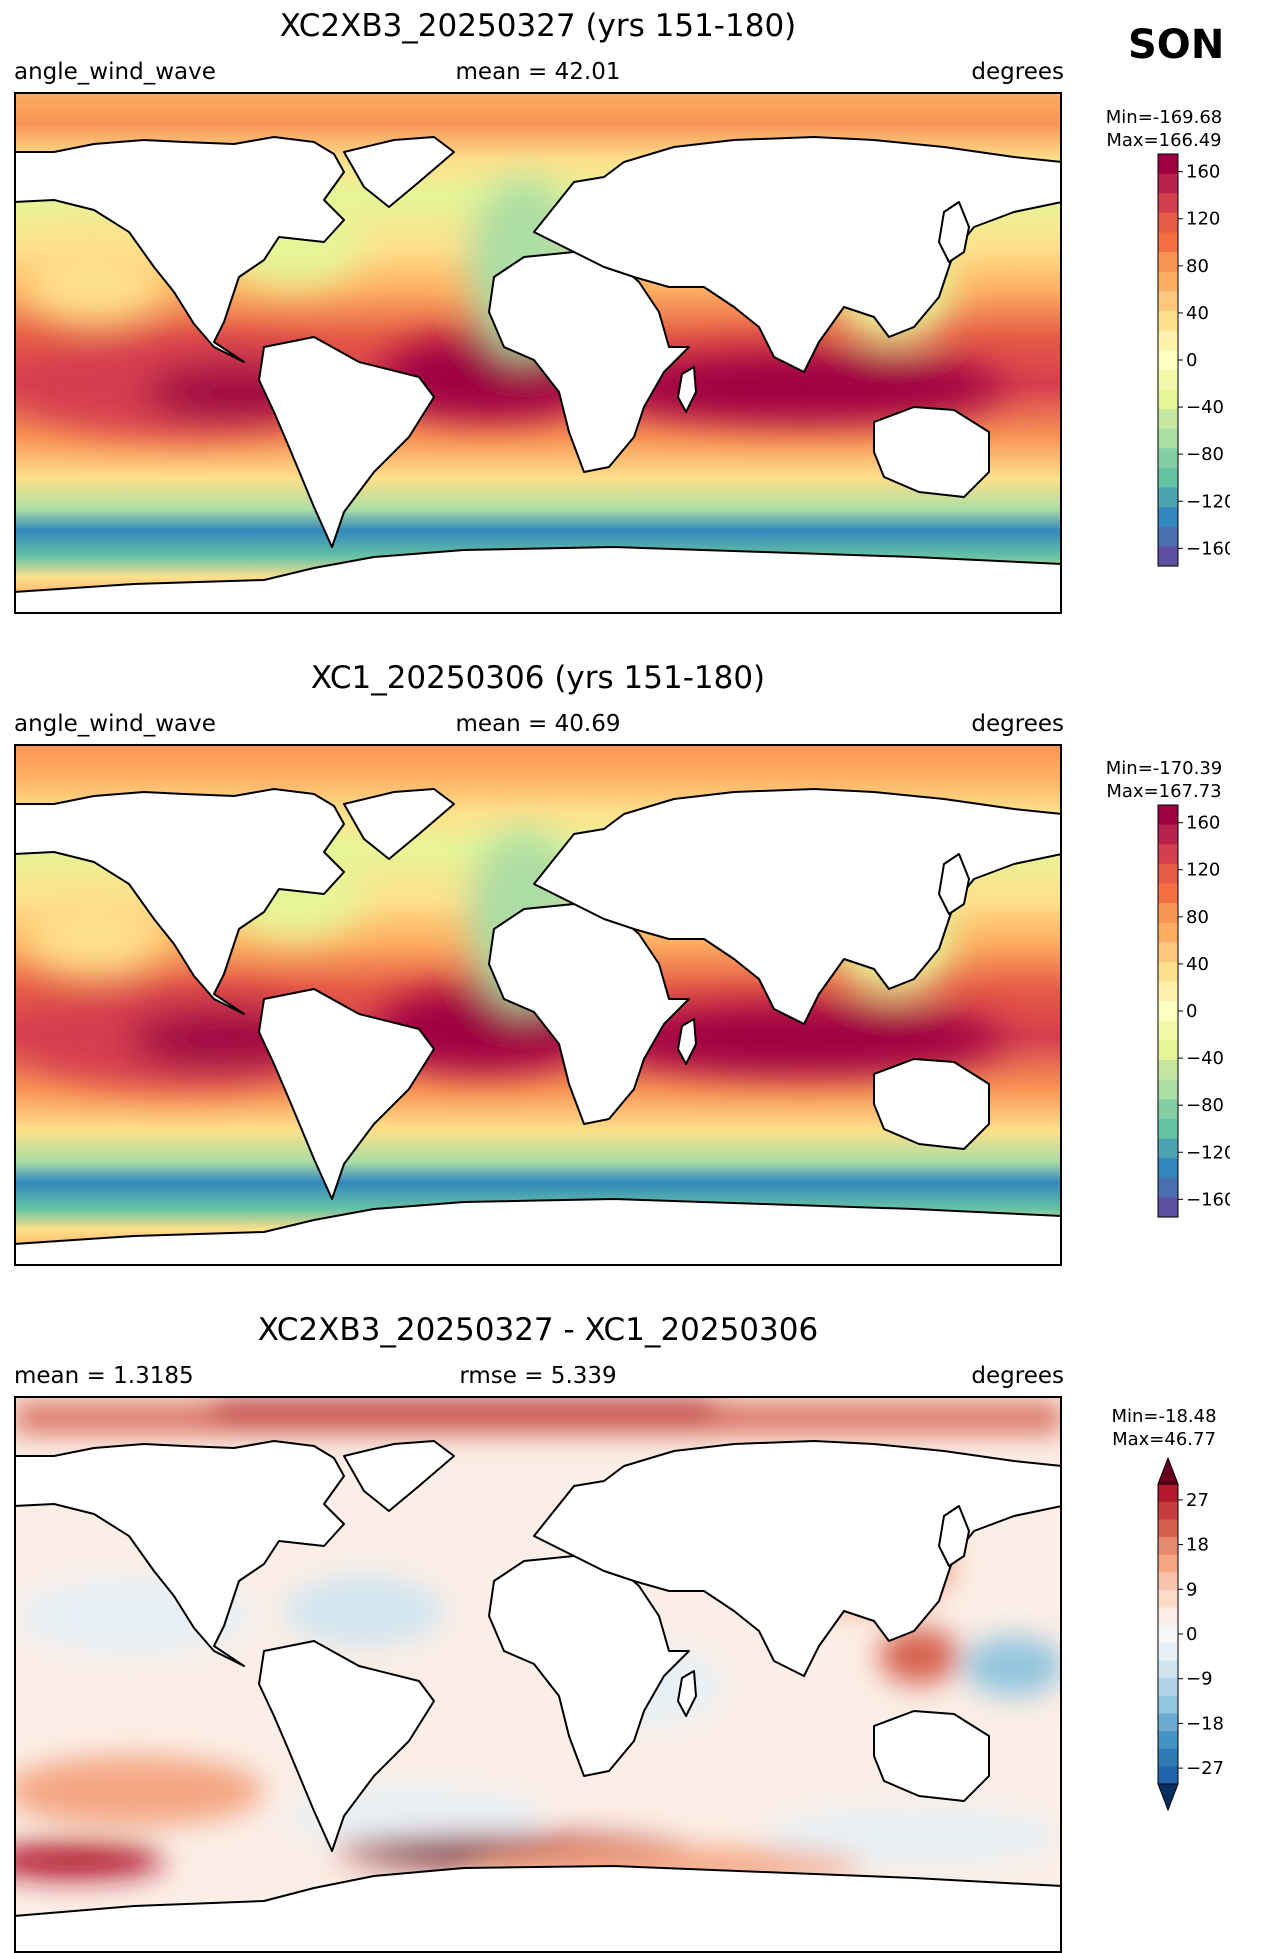 This screenshot has width=1264, height=1953. Describe the element at coordinates (1197, 1500) in the screenshot. I see `colorbar-tick-label: 27` at that location.